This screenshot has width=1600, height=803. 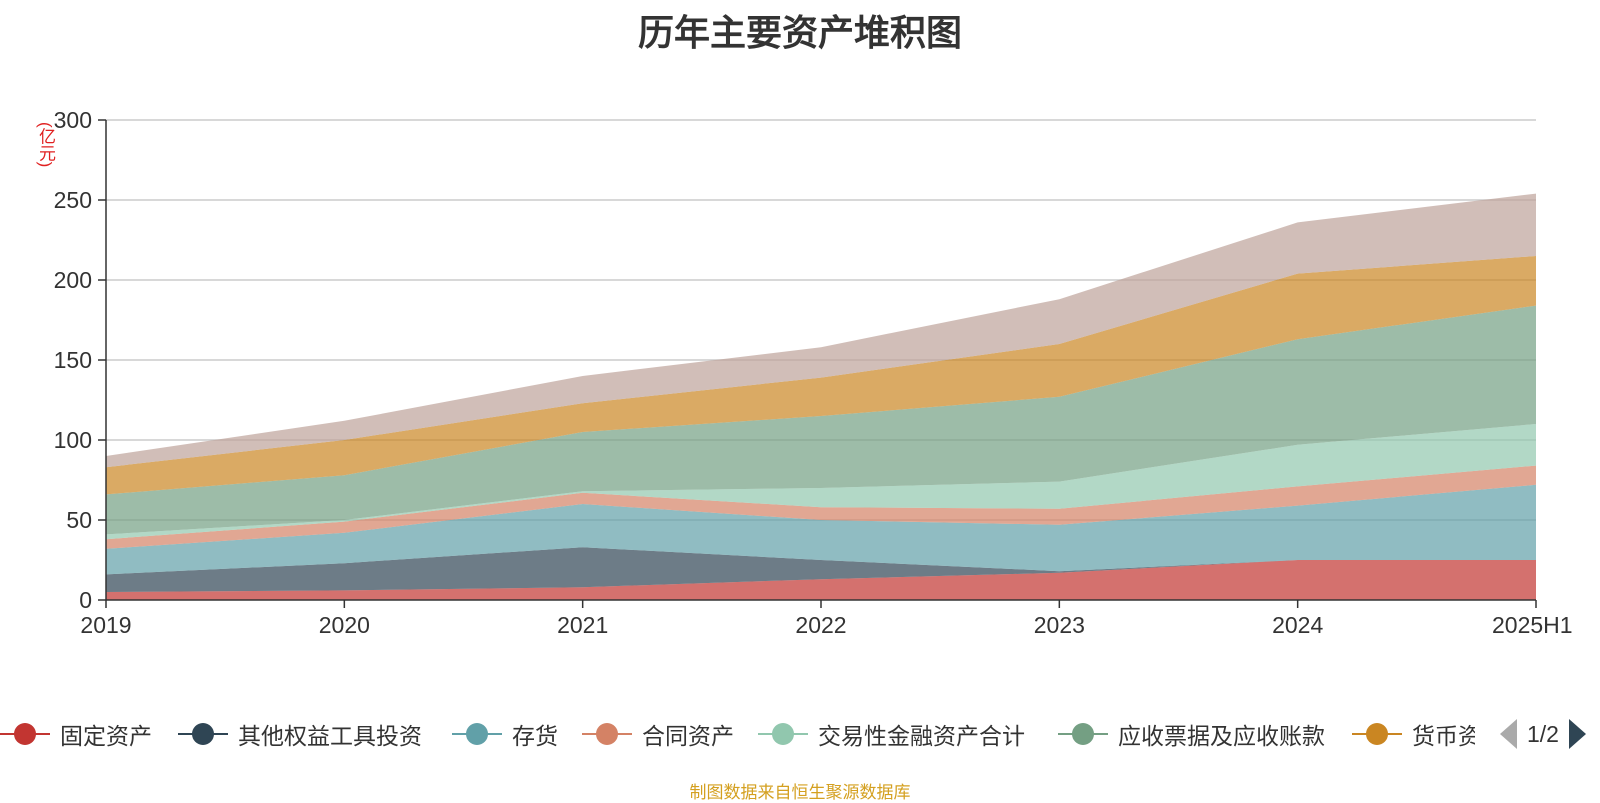 I want to click on legend-label: 交易性金融资产合计, so click(x=921, y=736).